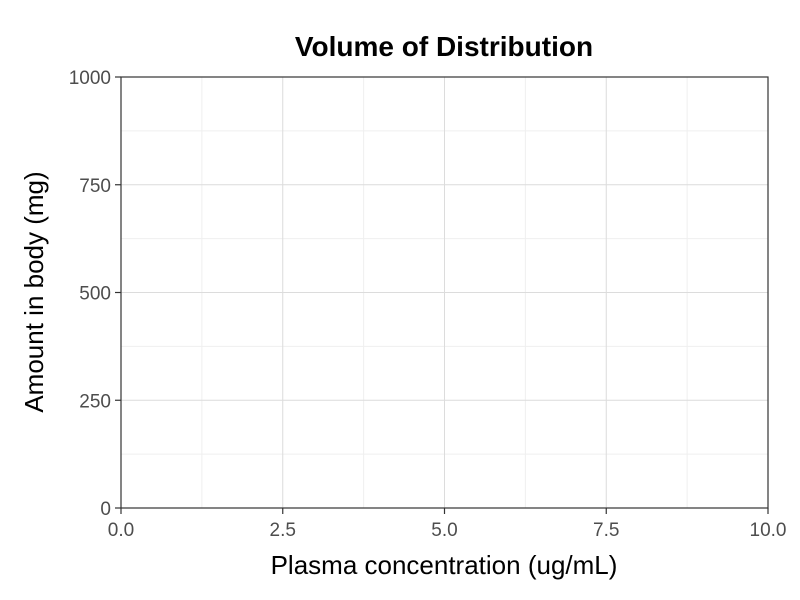 Image resolution: width=800 pixels, height=600 pixels. I want to click on y-tick-label: 750, so click(95, 186).